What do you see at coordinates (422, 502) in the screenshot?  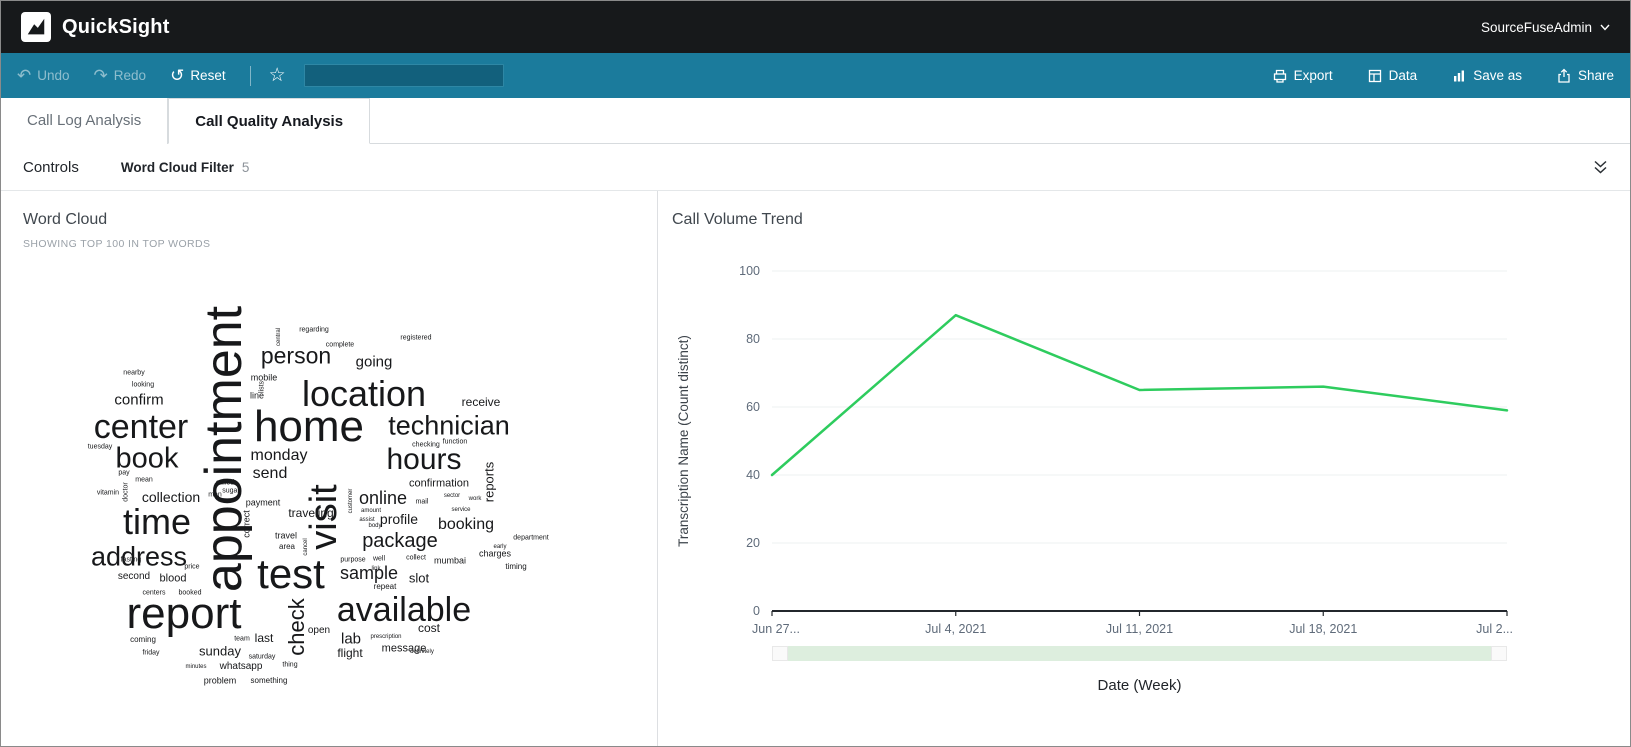 I see `word-cloud-word: mail` at bounding box center [422, 502].